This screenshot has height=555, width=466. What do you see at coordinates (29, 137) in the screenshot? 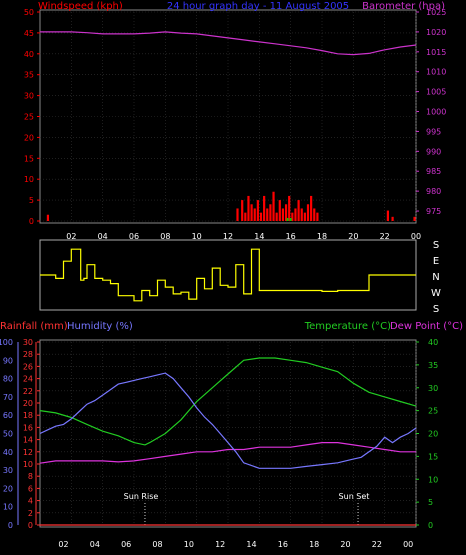
I see `windspeed-tick-label: 20` at bounding box center [29, 137].